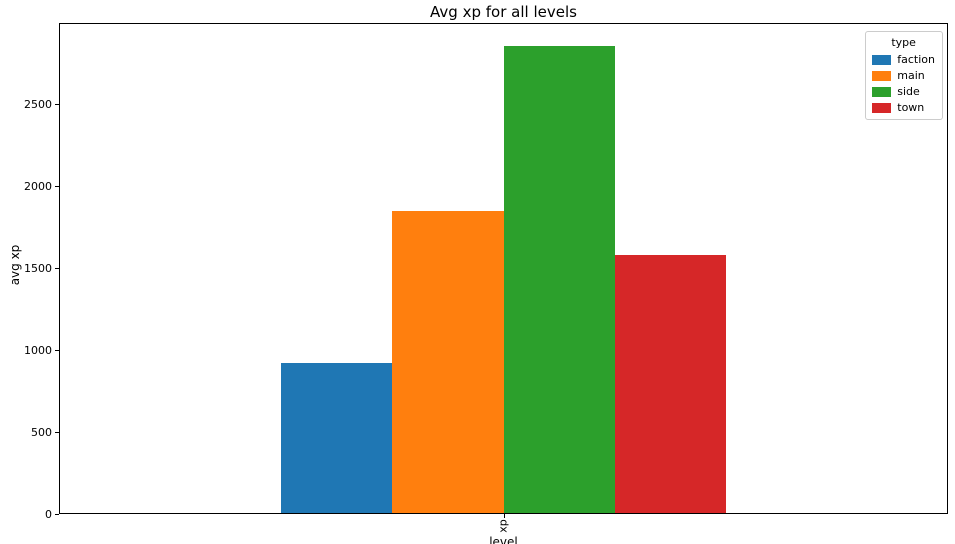 The width and height of the screenshot is (955, 544). Describe the element at coordinates (908, 91) in the screenshot. I see `legend-label: side` at that location.